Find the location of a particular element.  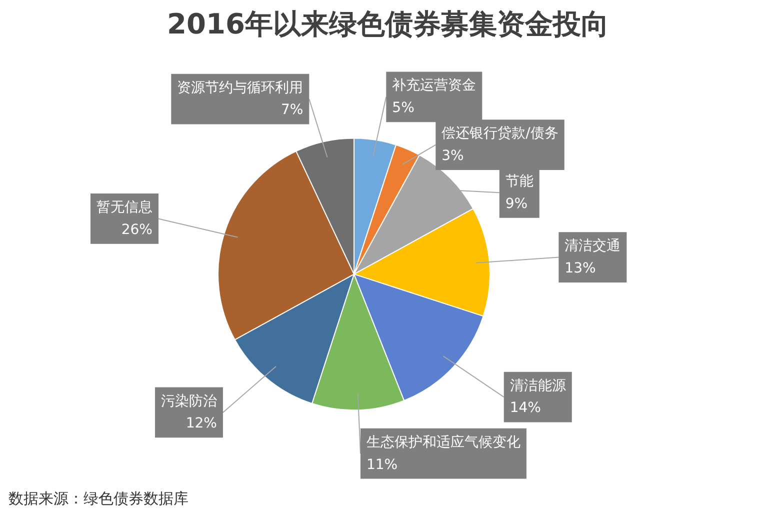

data-label: 7% is located at coordinates (292, 110).